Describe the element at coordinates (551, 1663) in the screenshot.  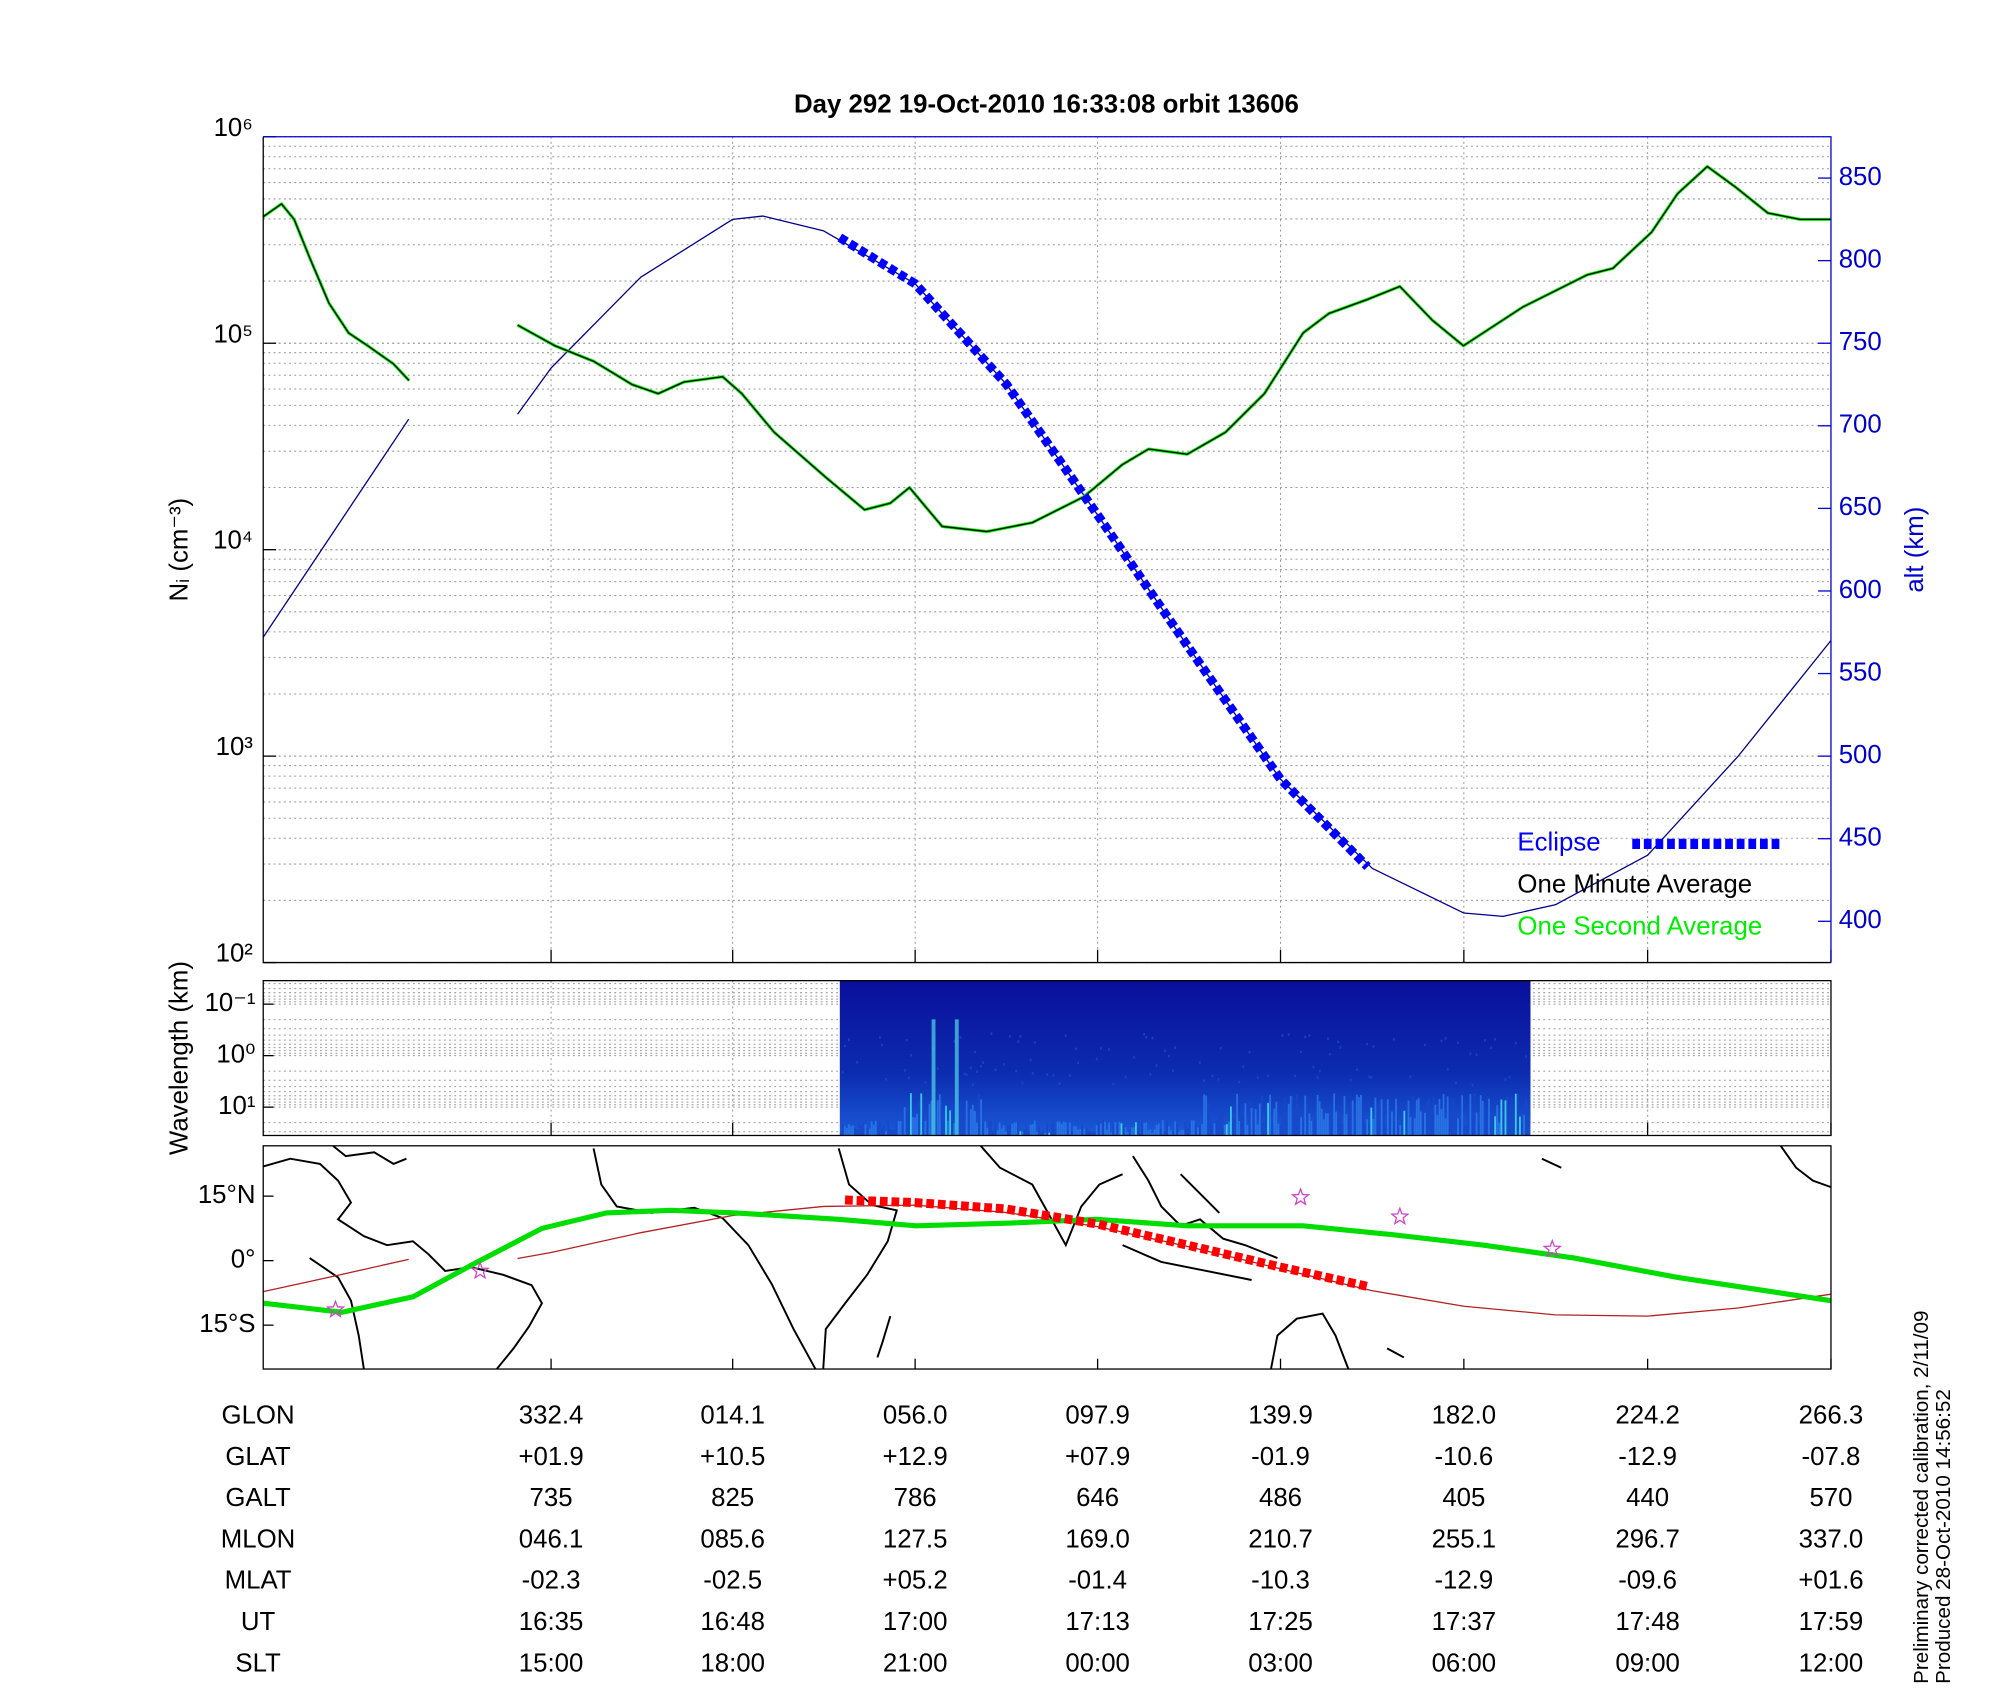
I see `table-cell: 15:00` at that location.